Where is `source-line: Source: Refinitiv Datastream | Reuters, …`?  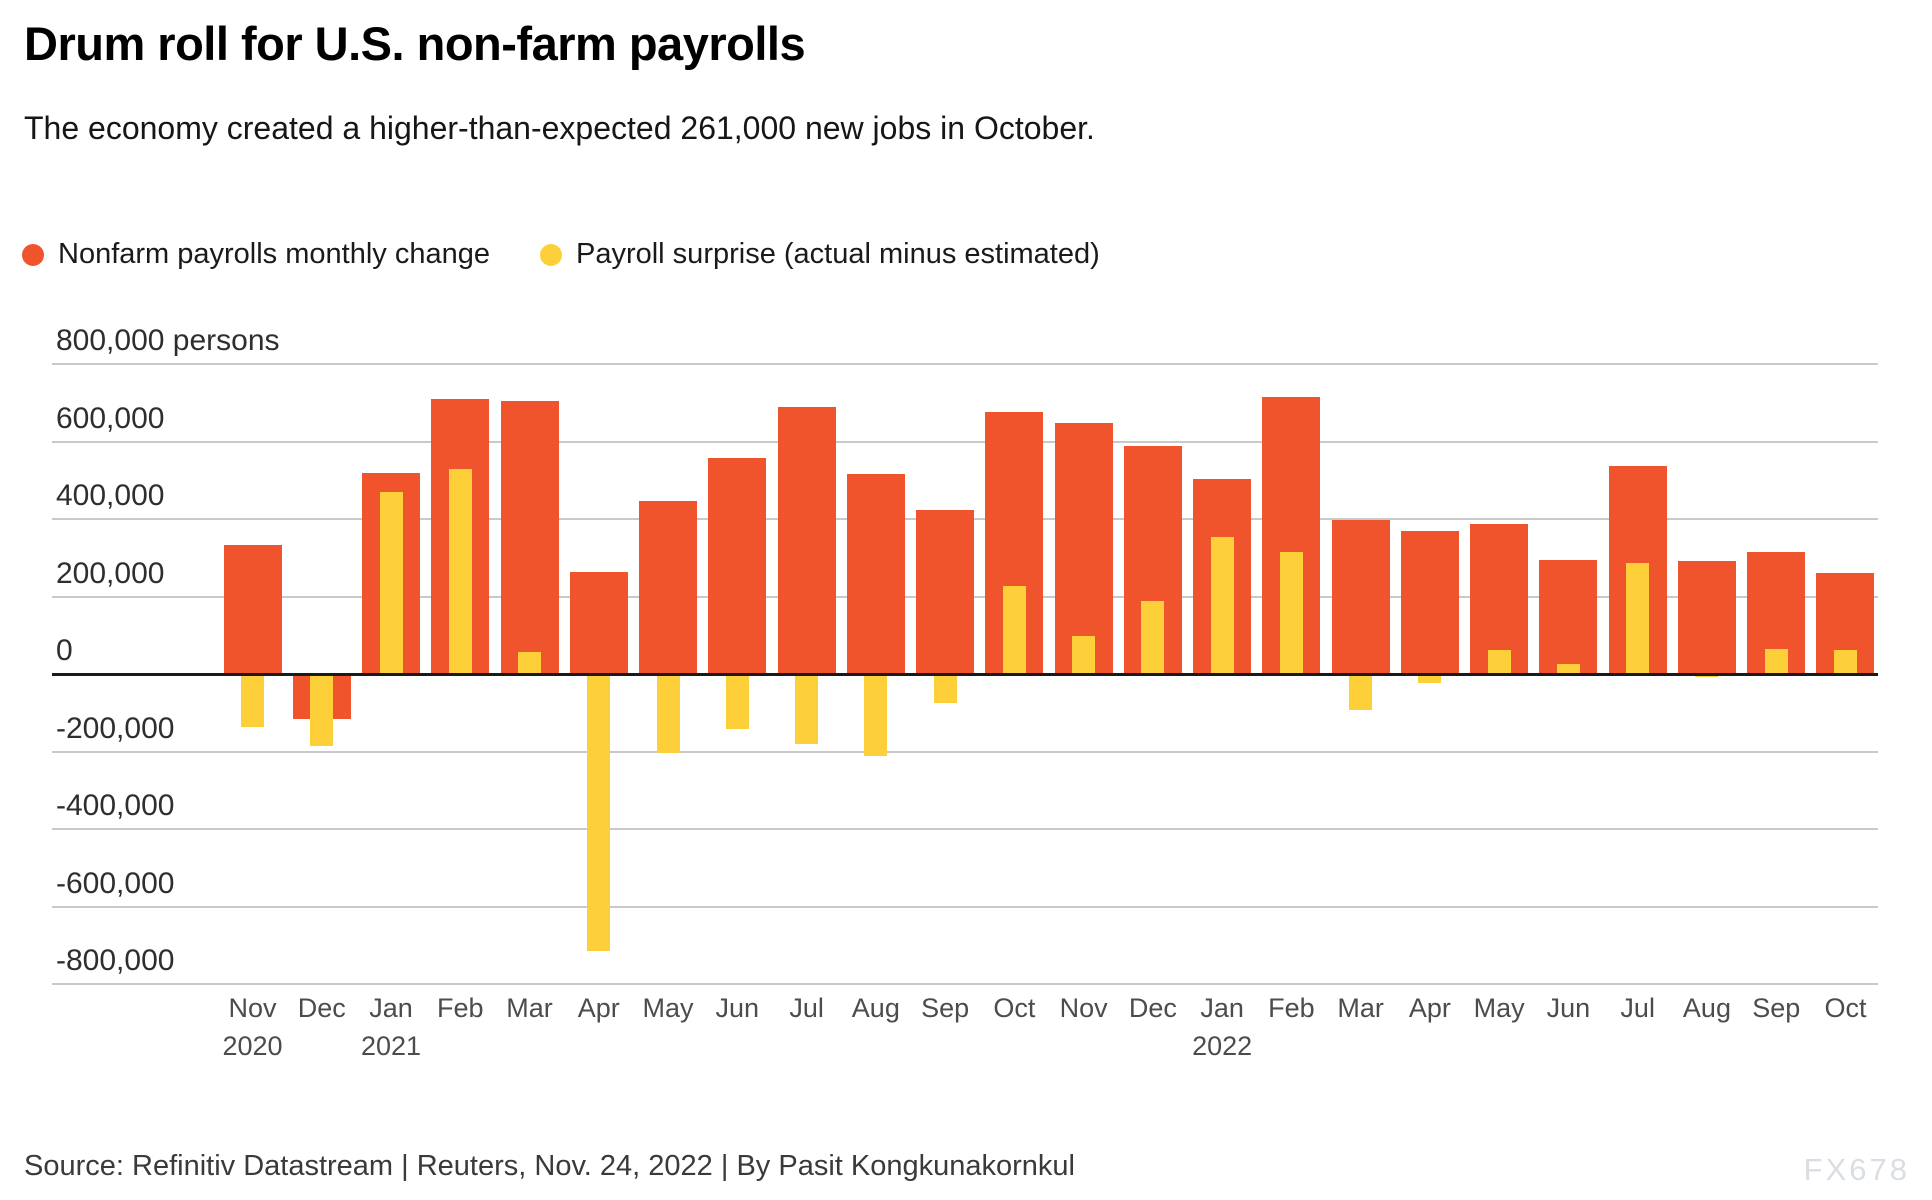 source-line: Source: Refinitiv Datastream | Reuters, … is located at coordinates (549, 1166).